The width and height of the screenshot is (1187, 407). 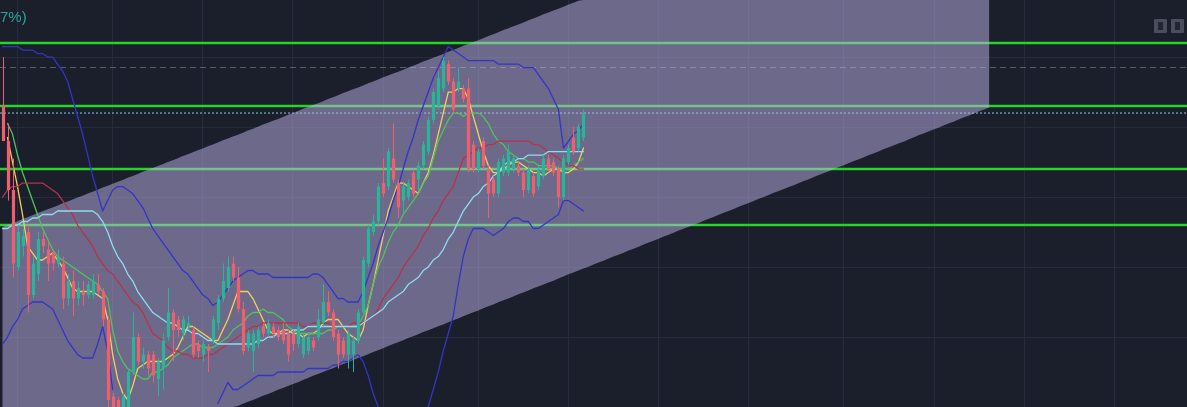 I want to click on text: 7%), so click(x=13, y=16).